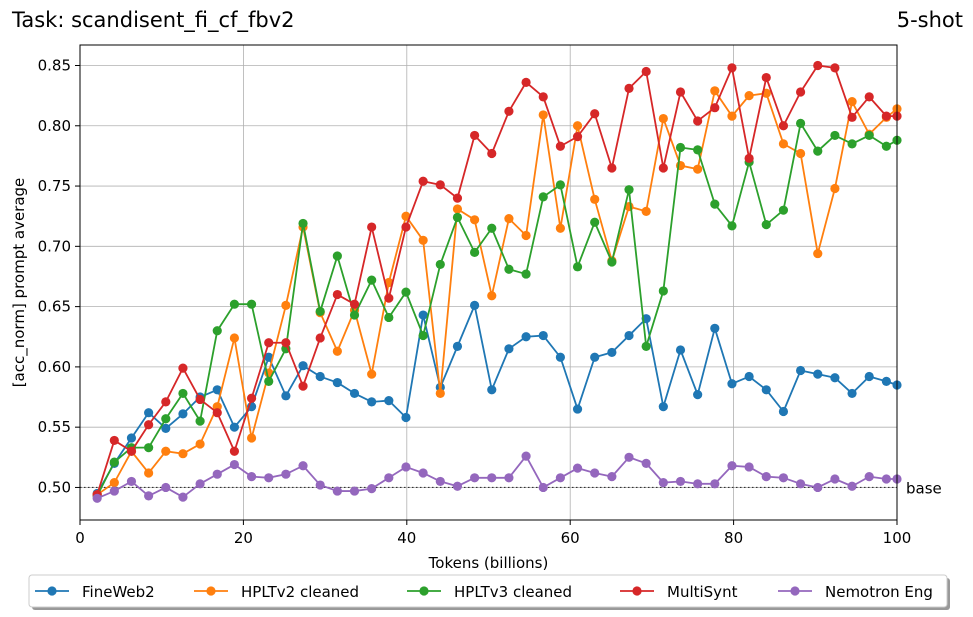 The width and height of the screenshot is (973, 617). What do you see at coordinates (54, 126) in the screenshot?
I see `y-tick-label: 0.80` at bounding box center [54, 126].